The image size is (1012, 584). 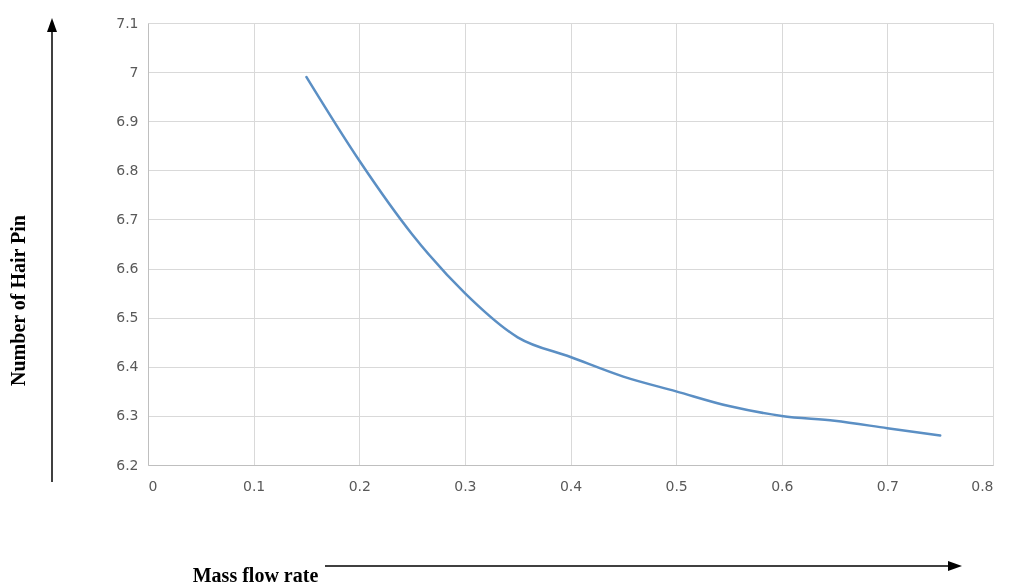 What do you see at coordinates (127, 415) in the screenshot?
I see `y-tick-label: 6.3` at bounding box center [127, 415].